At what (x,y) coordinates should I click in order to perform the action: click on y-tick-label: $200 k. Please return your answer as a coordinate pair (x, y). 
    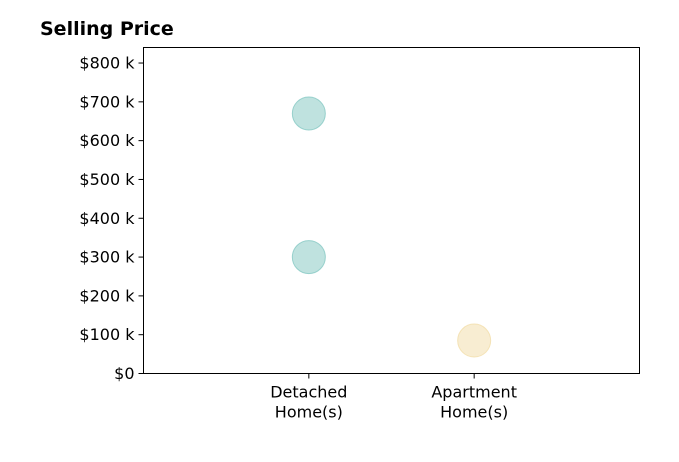
    Looking at the image, I should click on (107, 295).